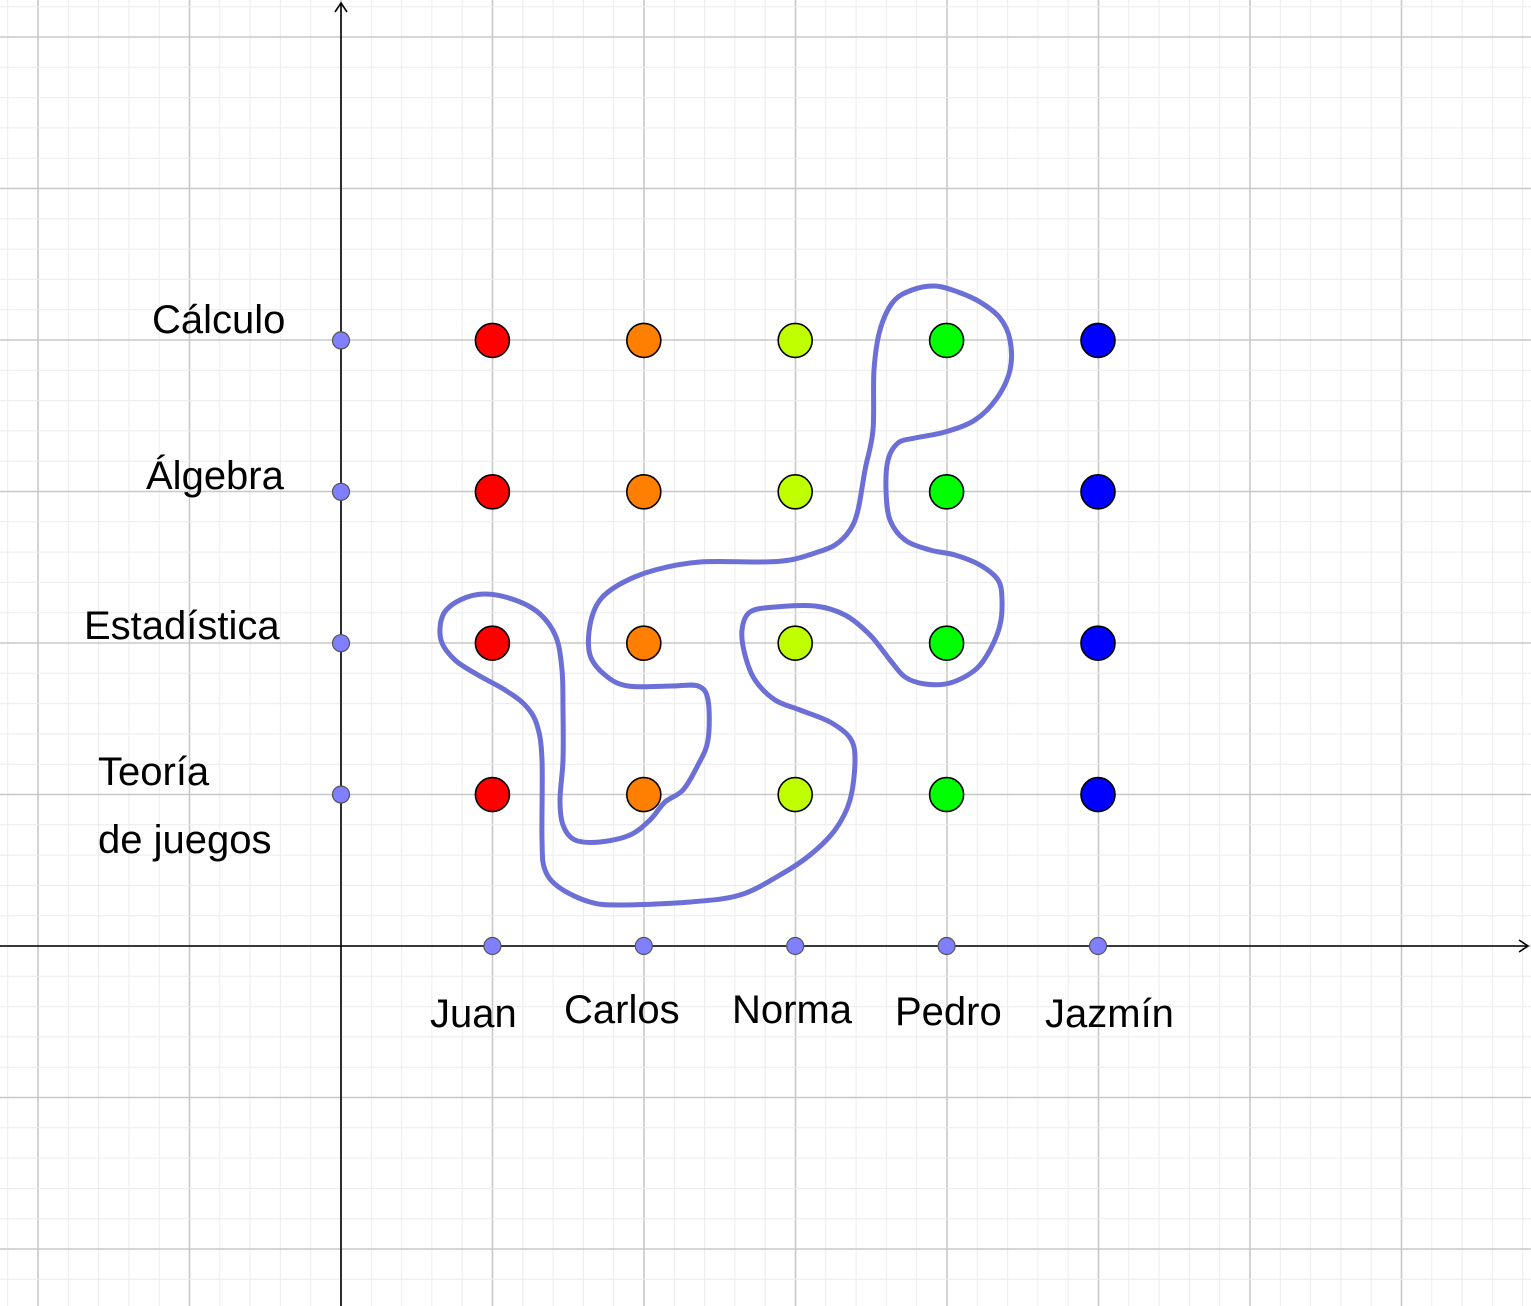 The image size is (1531, 1306). Describe the element at coordinates (1524, 946) in the screenshot. I see `x-axis-arrow` at that location.